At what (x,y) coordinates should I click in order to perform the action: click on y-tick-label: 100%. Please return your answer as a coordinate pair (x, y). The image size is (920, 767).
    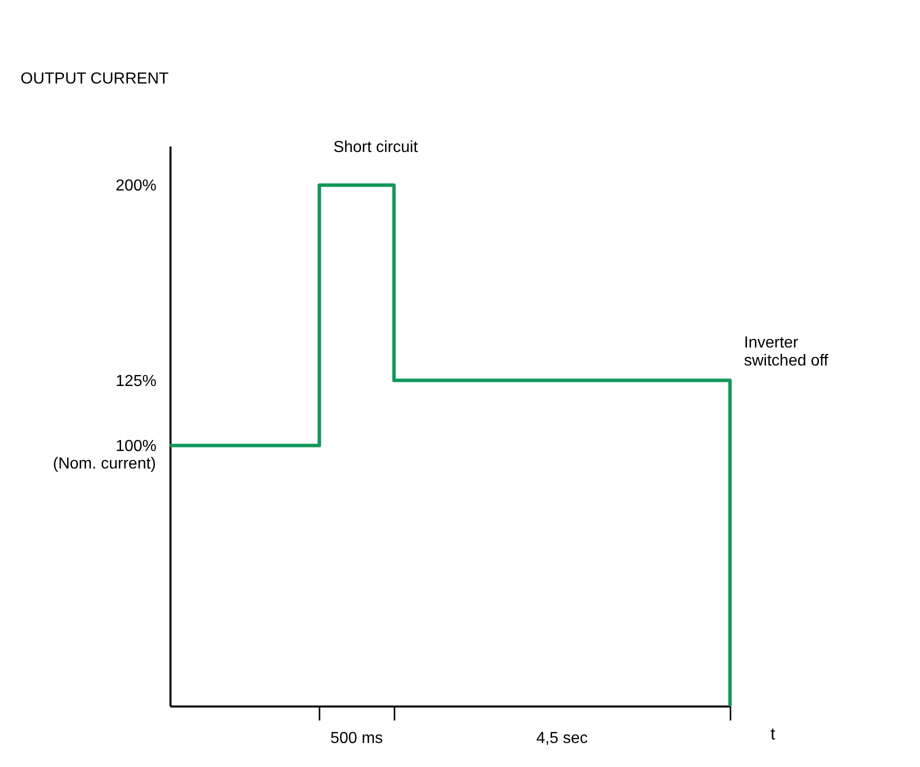
    Looking at the image, I should click on (136, 447).